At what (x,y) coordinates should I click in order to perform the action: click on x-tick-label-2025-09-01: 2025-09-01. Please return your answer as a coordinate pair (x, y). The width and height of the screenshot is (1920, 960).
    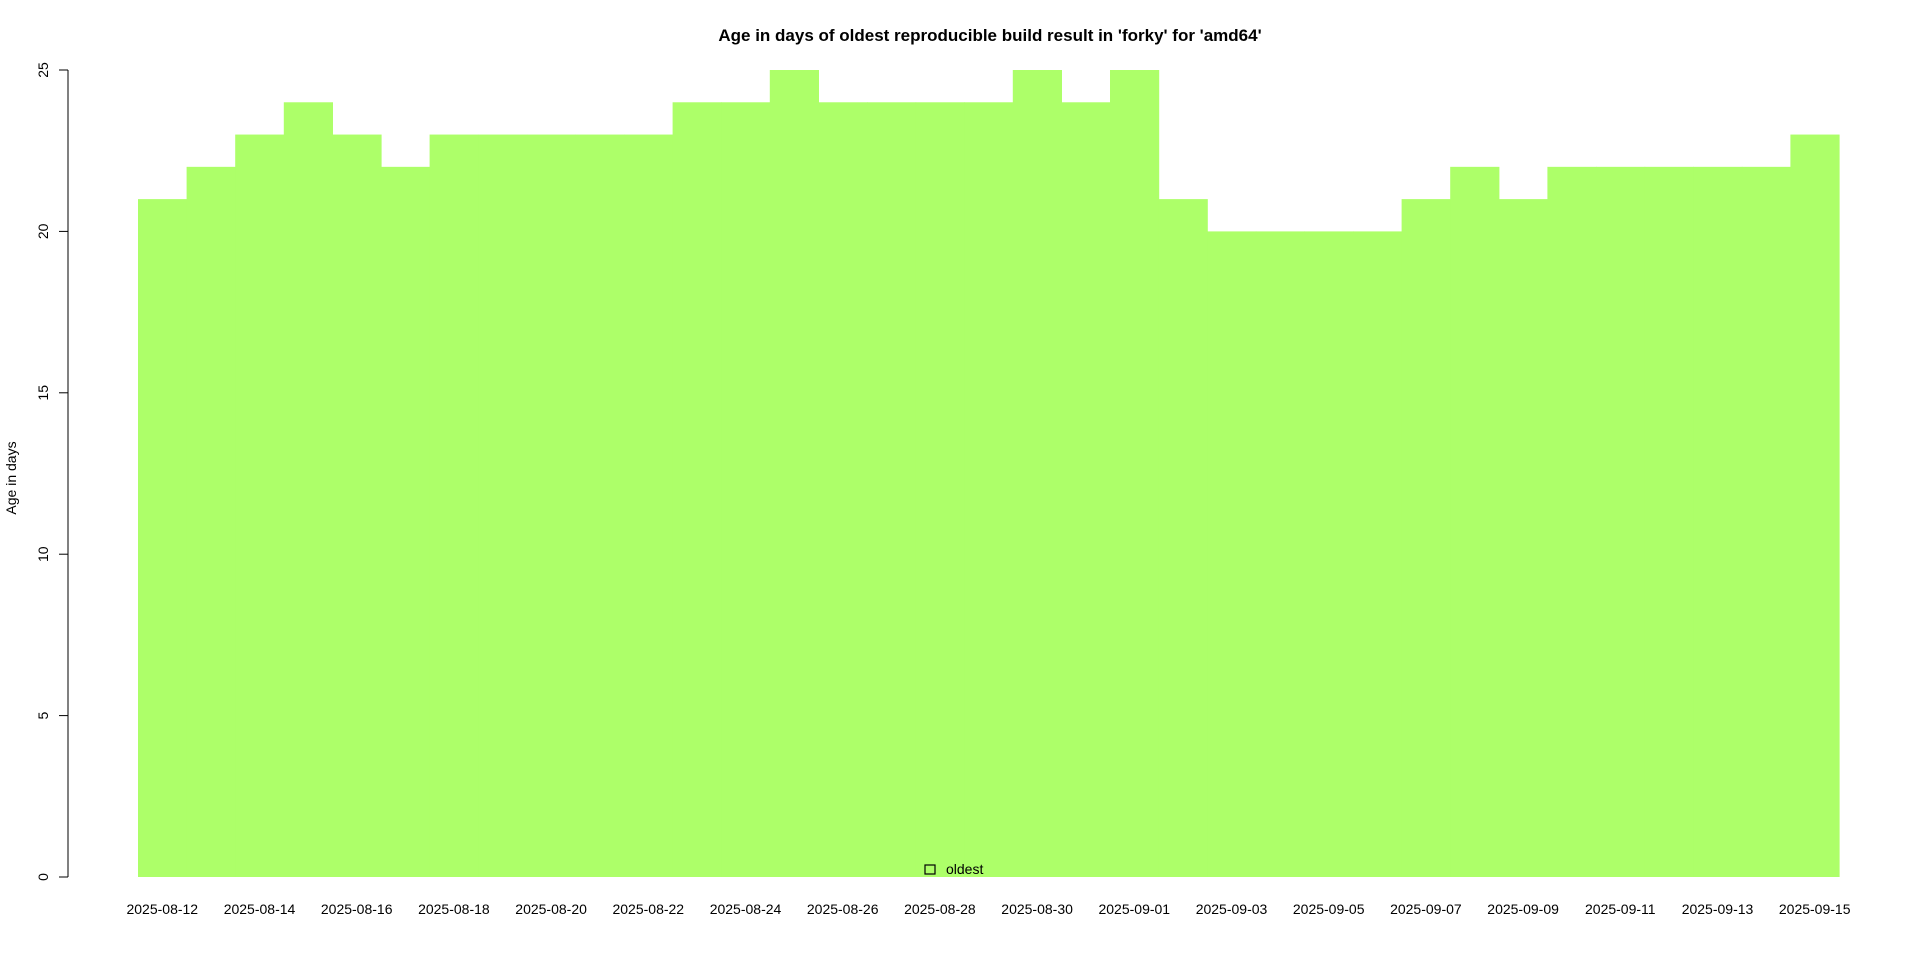
    Looking at the image, I should click on (1134, 909).